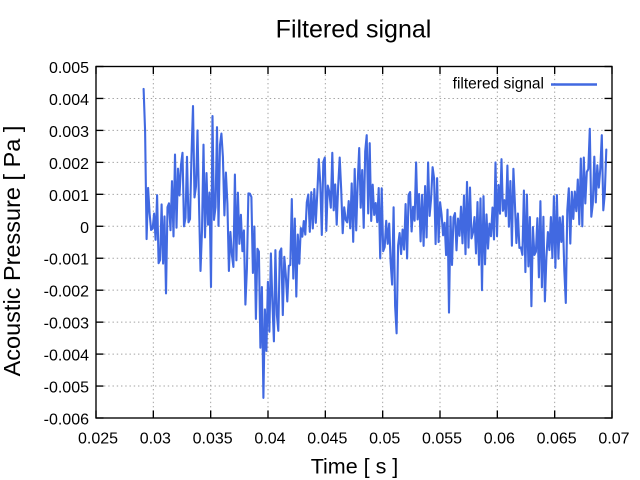  I want to click on svg-text: 0.07, so click(613, 439).